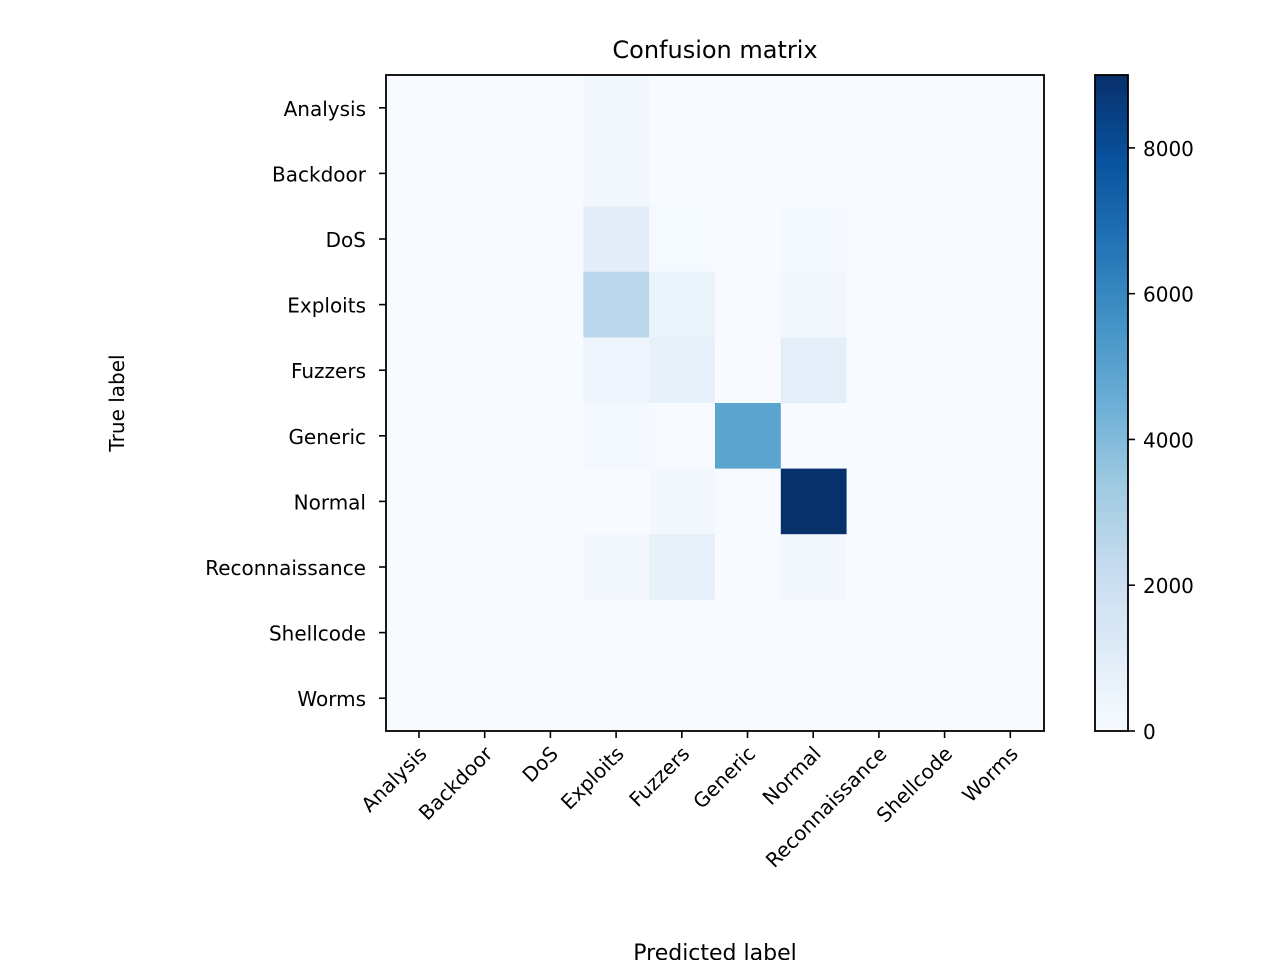 The width and height of the screenshot is (1280, 960). Describe the element at coordinates (659, 777) in the screenshot. I see `x-tick-label: Fuzzers` at that location.